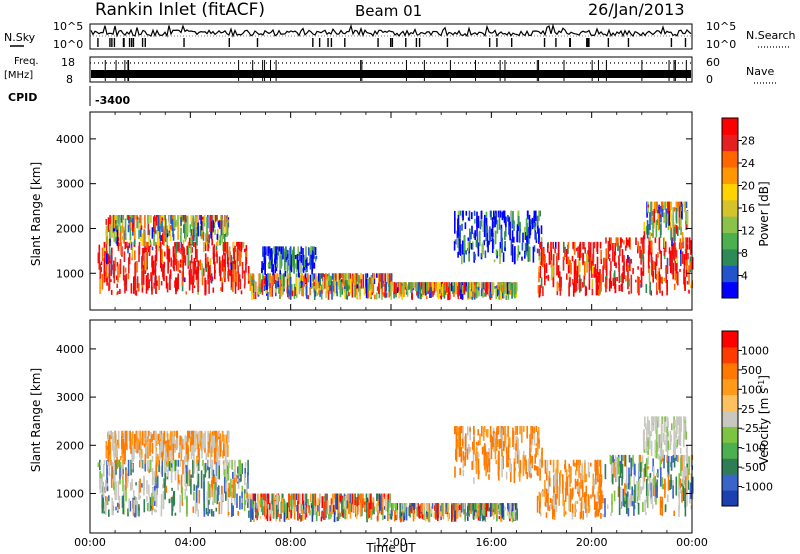 Image resolution: width=800 pixels, height=554 pixels. What do you see at coordinates (390, 547) in the screenshot?
I see `time-xlabel: Time UT` at bounding box center [390, 547].